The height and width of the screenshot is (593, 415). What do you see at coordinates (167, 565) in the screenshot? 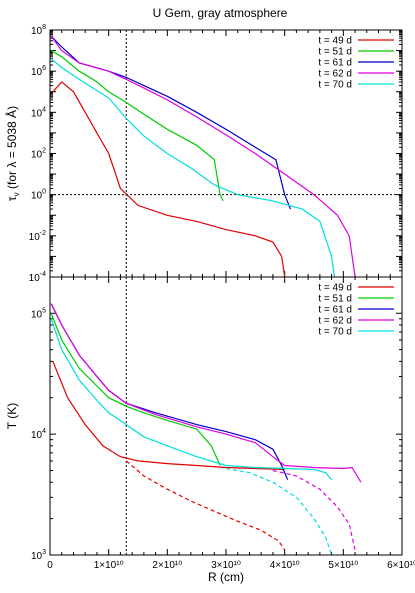
I see `x-tick-label: 2×10¹⁰` at bounding box center [167, 565].